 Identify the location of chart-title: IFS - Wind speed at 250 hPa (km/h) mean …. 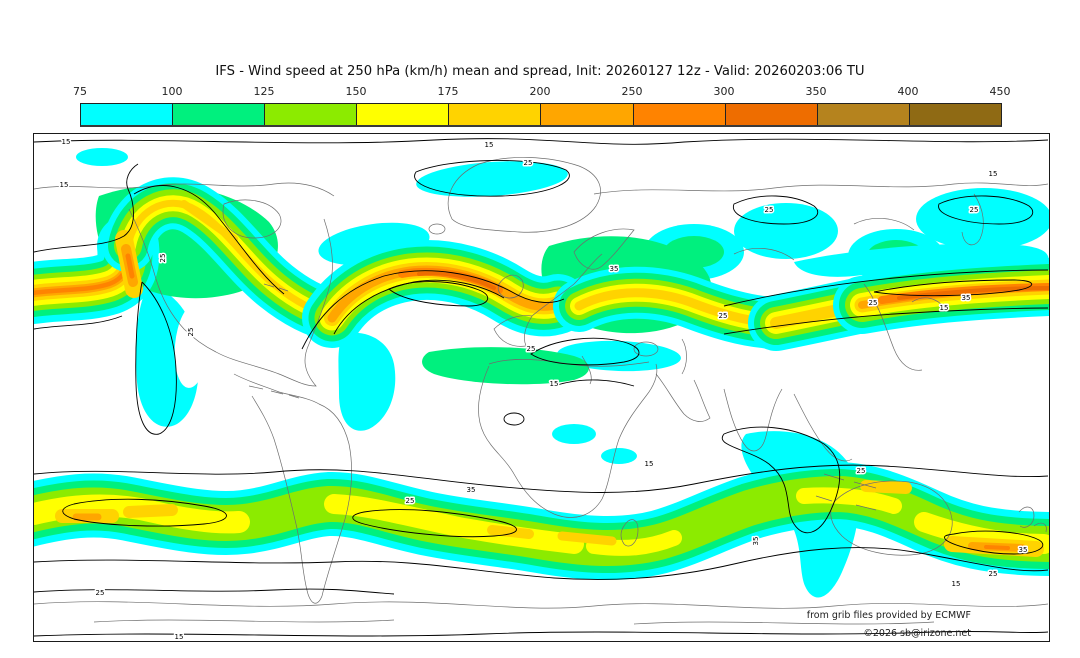
(540, 71).